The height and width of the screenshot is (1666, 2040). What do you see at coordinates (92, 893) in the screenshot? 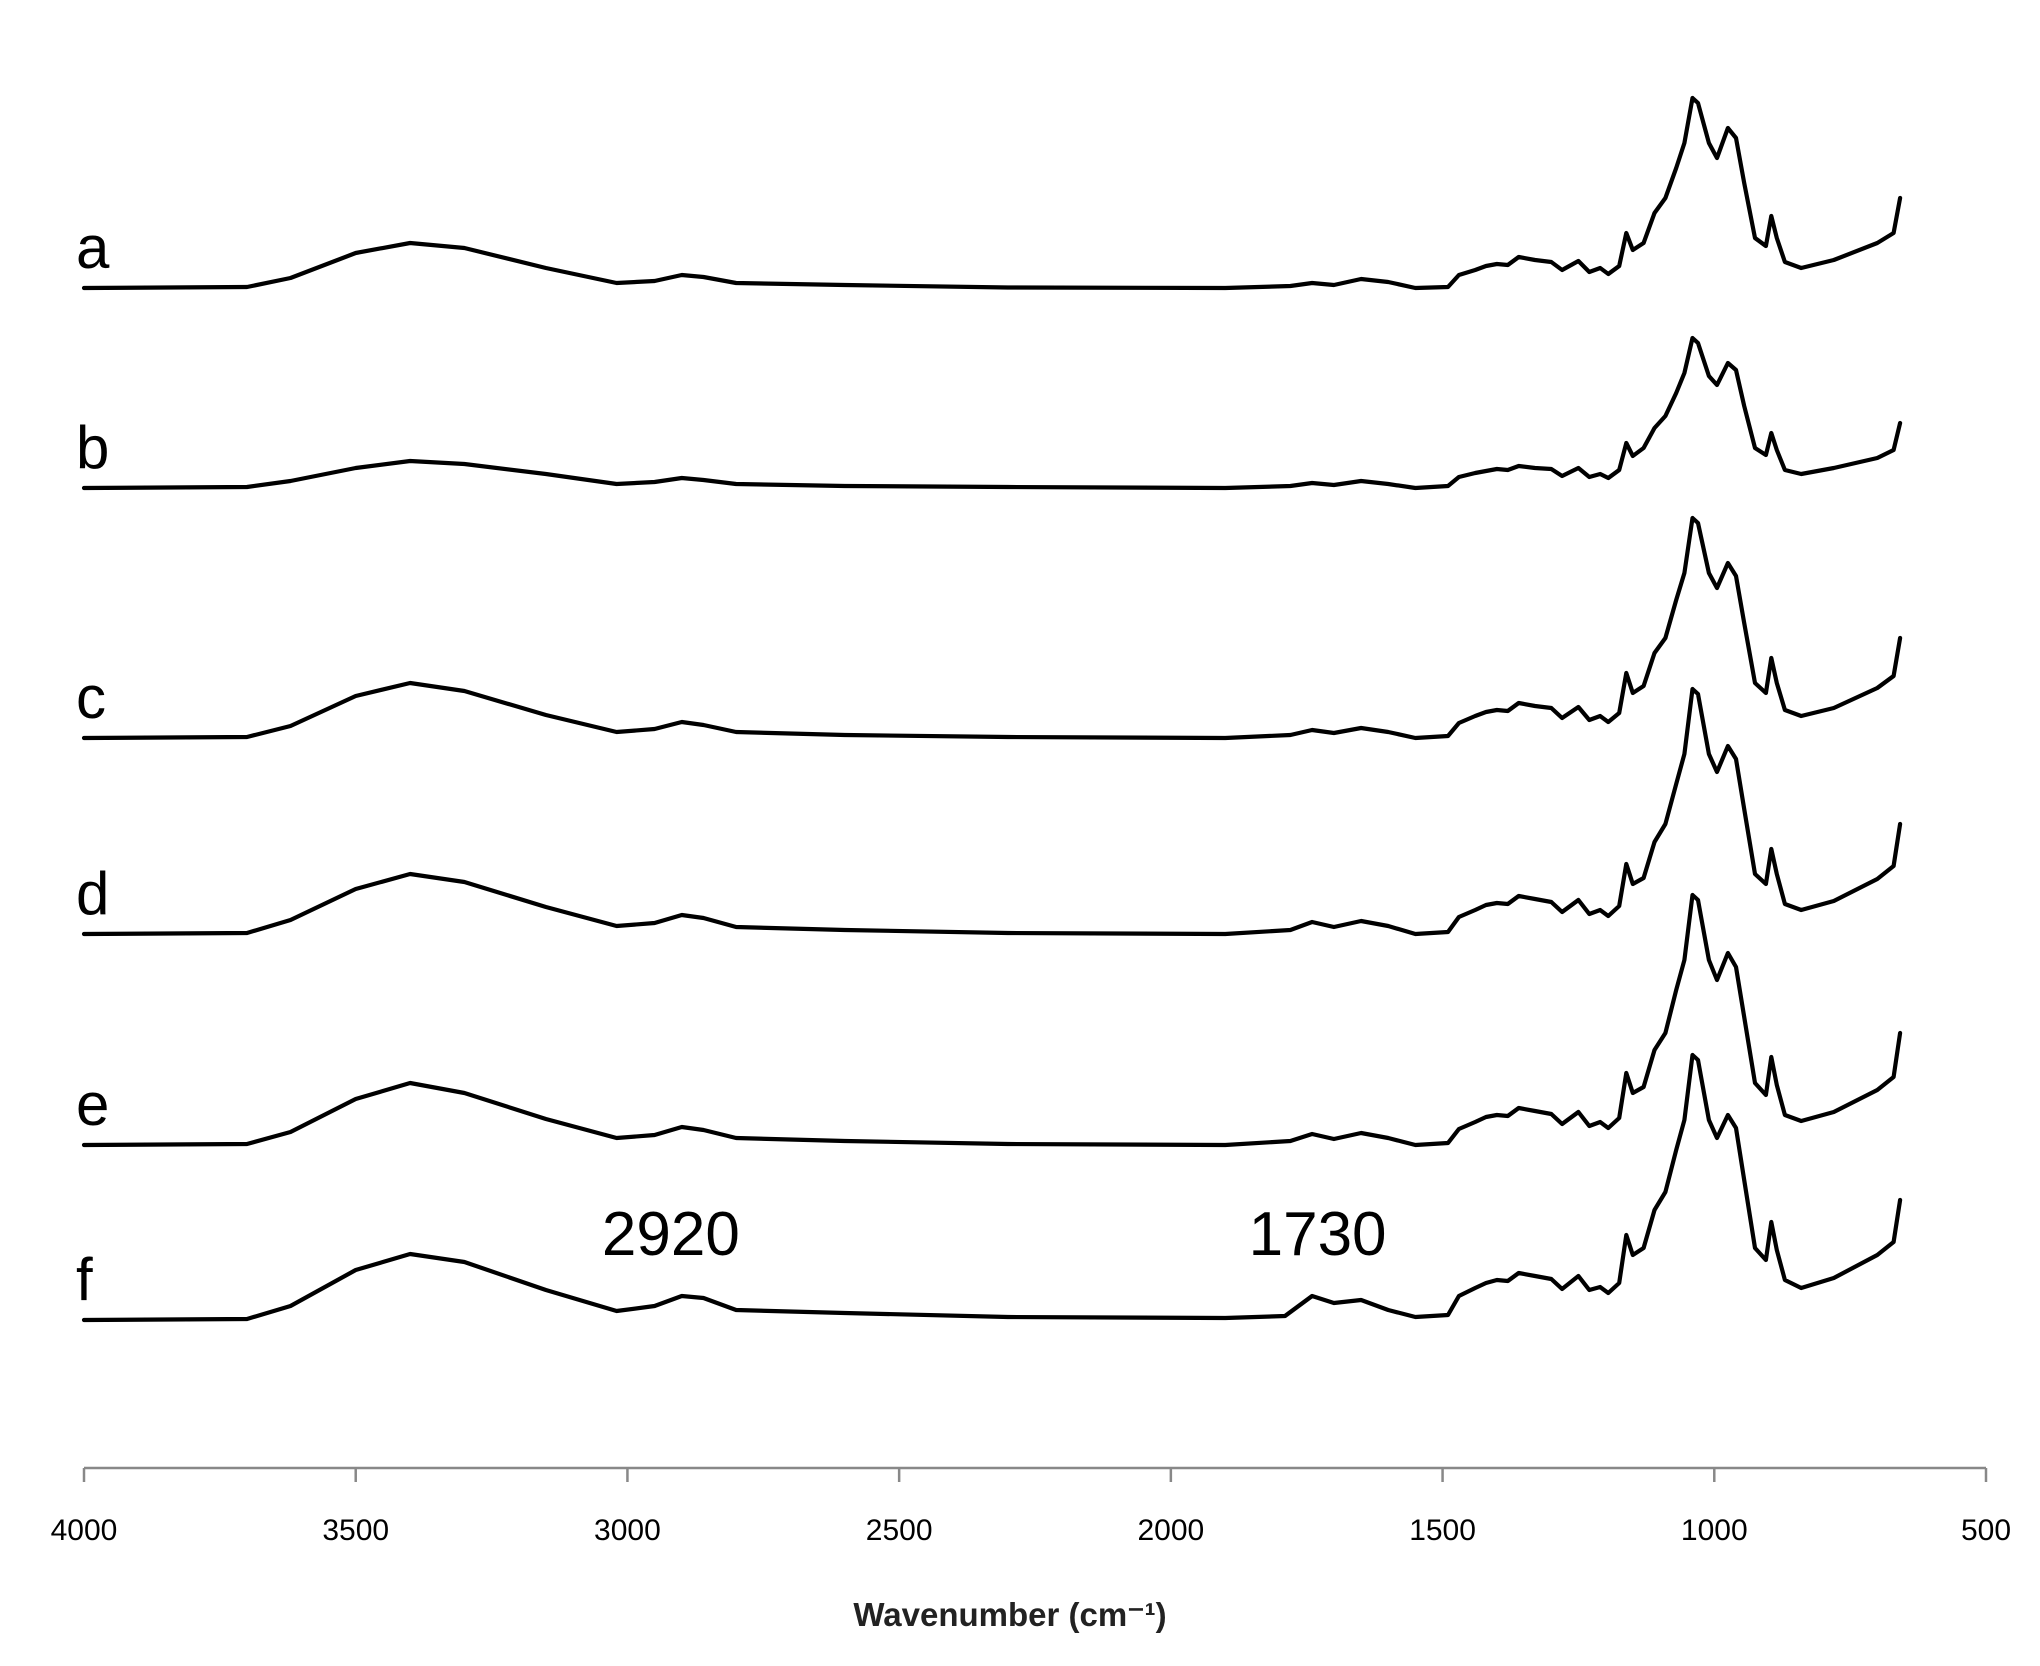
I see `series-label-d: d` at bounding box center [92, 893].